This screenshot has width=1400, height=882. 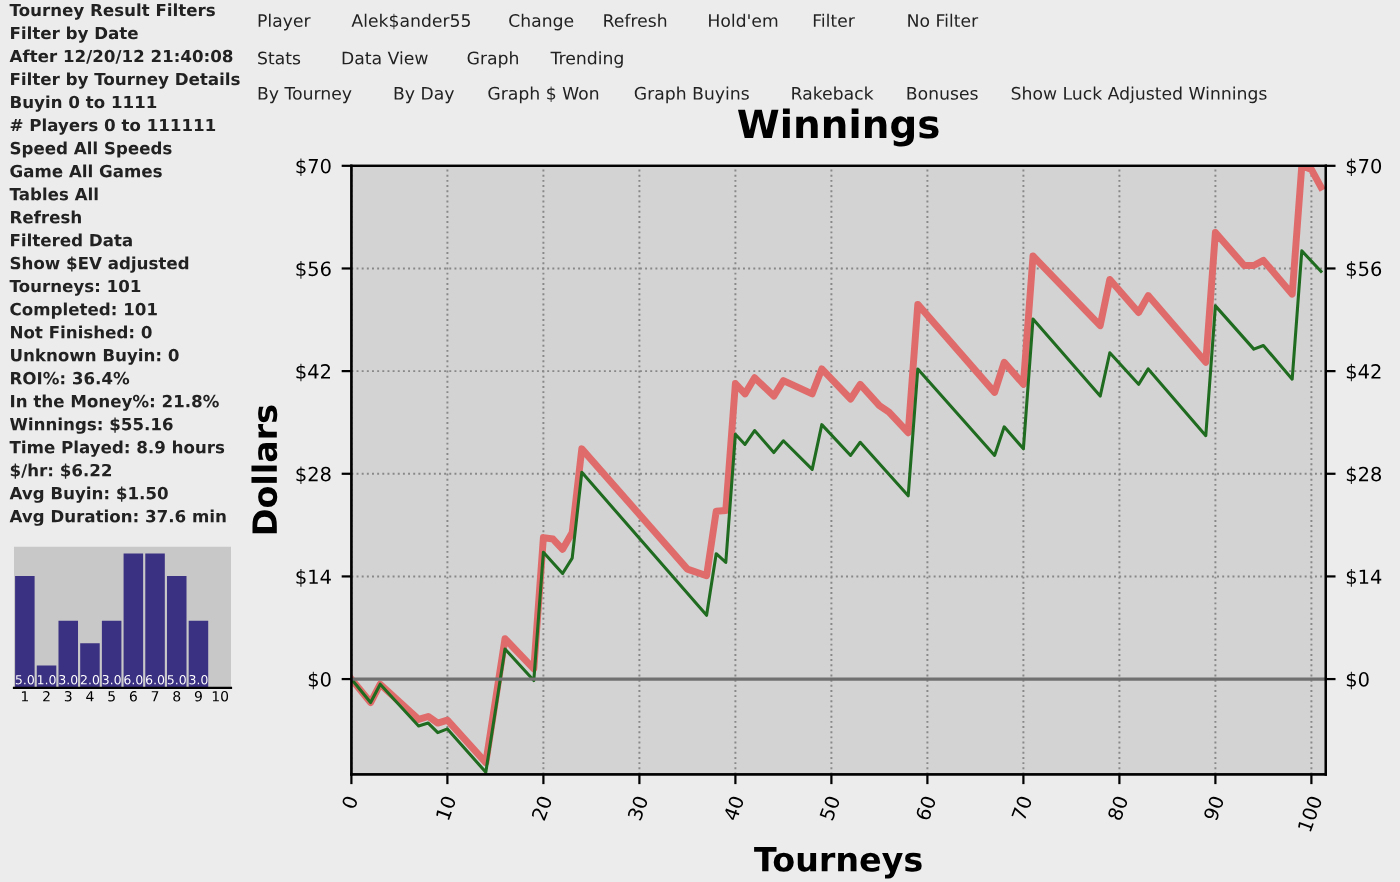 I want to click on text: Filter by Tourney Details, so click(x=125, y=80).